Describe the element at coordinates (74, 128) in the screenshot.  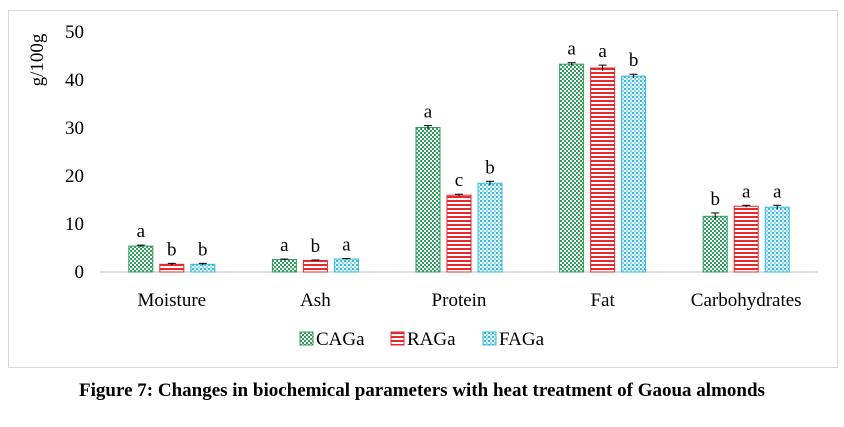
I see `y-tick-label: 30` at that location.